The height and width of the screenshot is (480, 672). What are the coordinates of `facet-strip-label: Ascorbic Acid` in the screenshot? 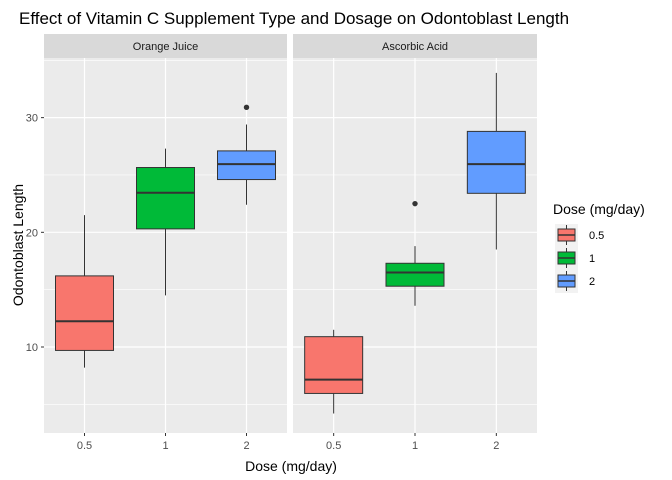 It's located at (415, 47).